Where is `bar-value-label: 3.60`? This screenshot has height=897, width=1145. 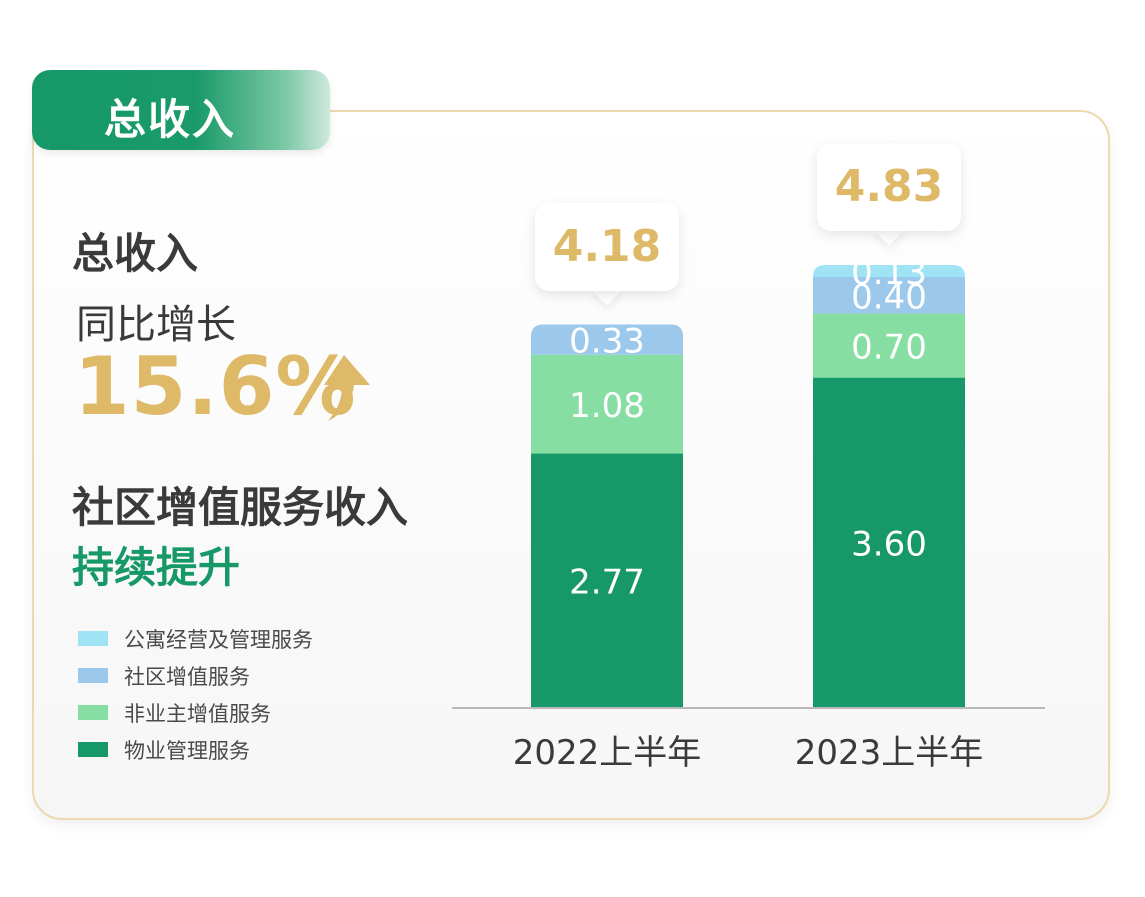
bar-value-label: 3.60 is located at coordinates (889, 544).